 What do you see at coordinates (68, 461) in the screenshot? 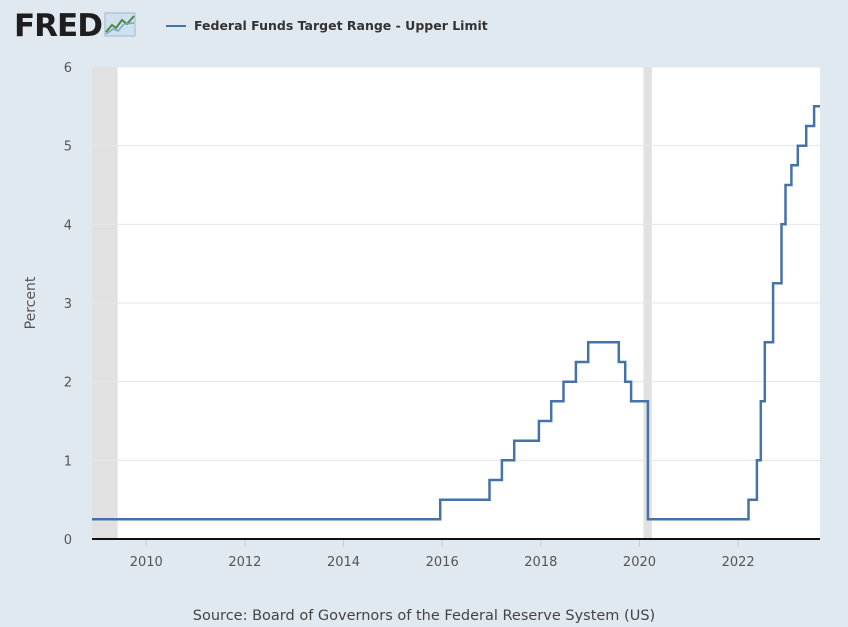
I see `y-tick-label: 1` at bounding box center [68, 461].